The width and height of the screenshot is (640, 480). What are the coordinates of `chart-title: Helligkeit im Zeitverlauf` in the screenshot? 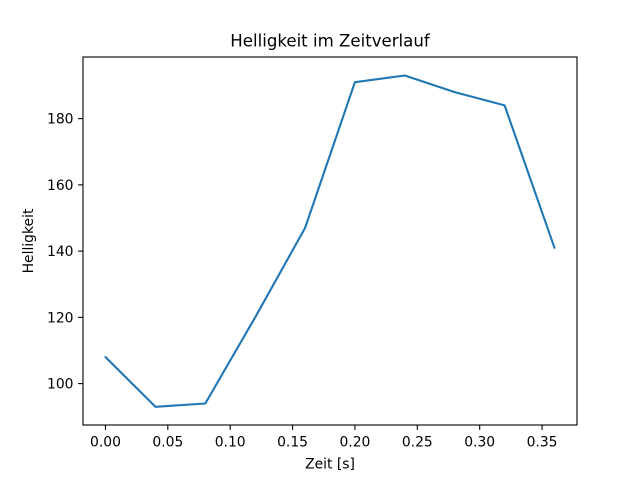 It's located at (330, 41).